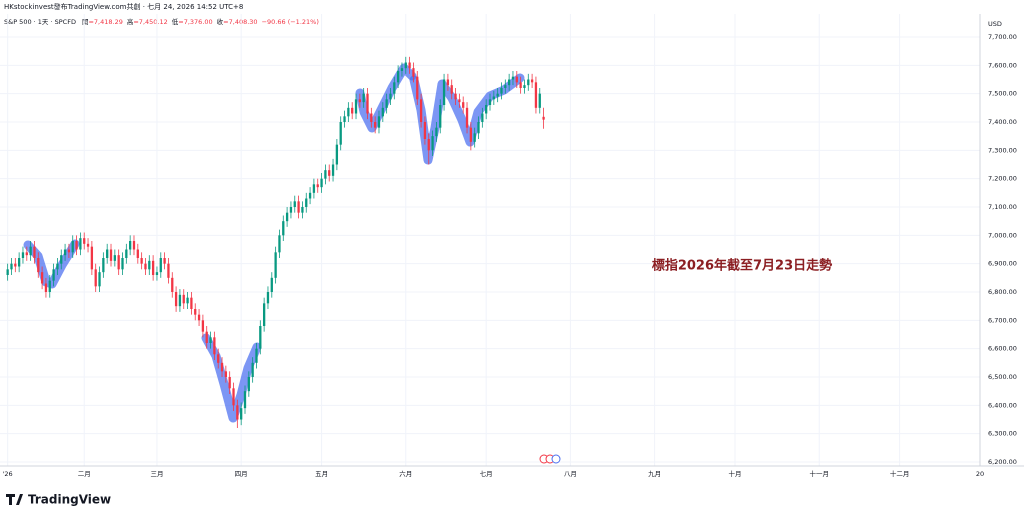  Describe the element at coordinates (130, 21) in the screenshot. I see `legend-label: 高` at that location.